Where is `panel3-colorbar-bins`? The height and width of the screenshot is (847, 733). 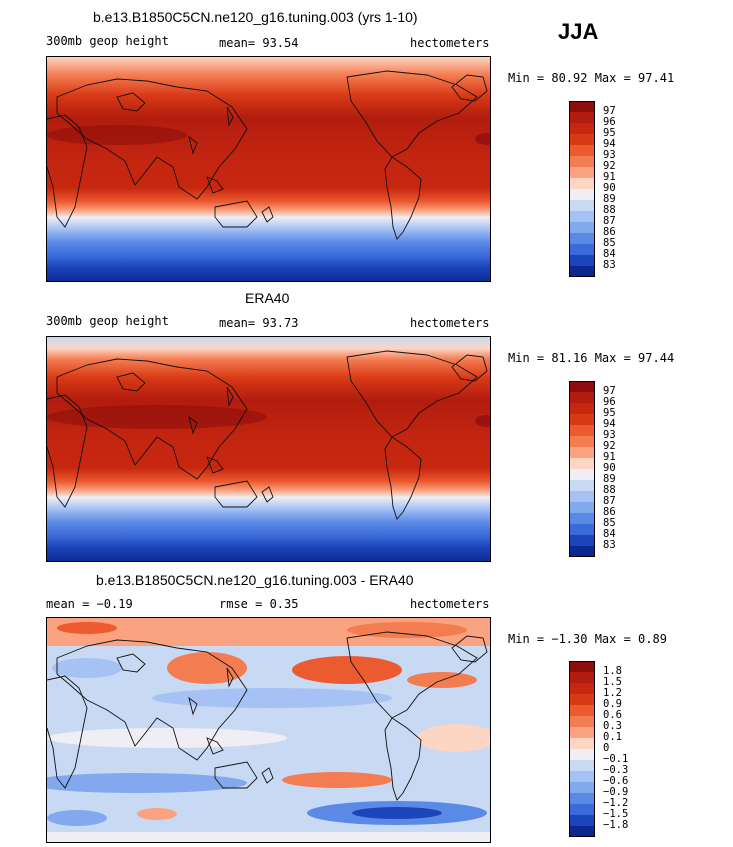
panel3-colorbar-bins is located at coordinates (582, 749).